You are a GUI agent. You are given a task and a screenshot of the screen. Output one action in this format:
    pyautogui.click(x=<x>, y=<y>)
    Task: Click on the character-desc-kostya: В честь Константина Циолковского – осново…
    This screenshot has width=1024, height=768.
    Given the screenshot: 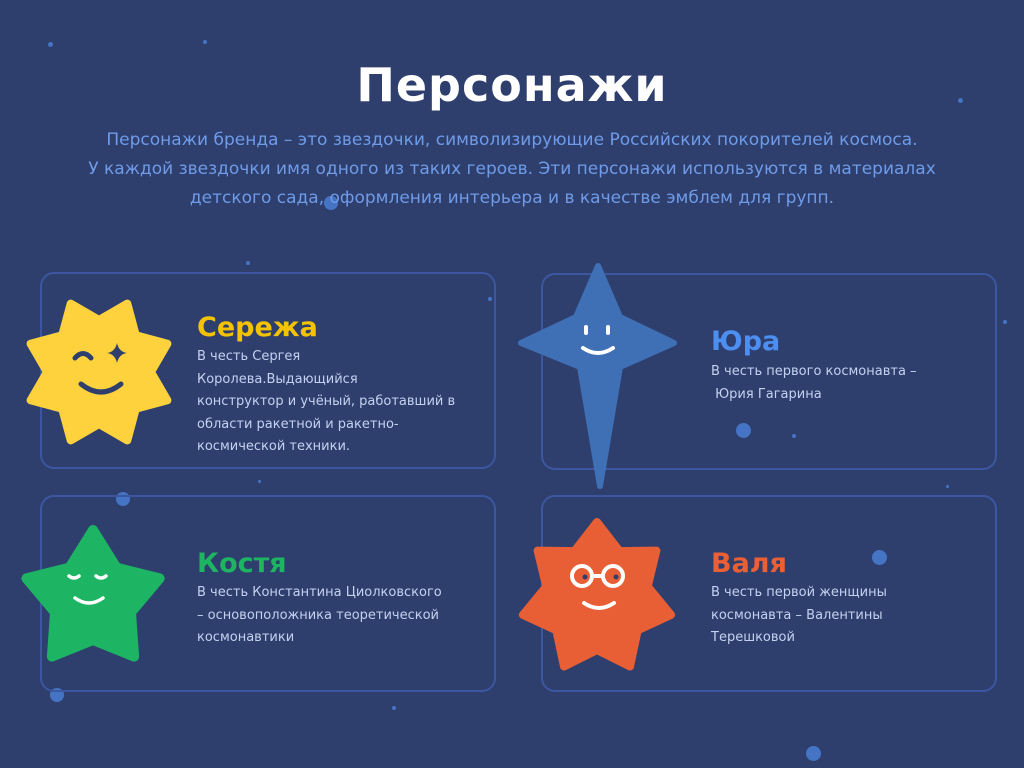 What is the action you would take?
    pyautogui.click(x=319, y=615)
    